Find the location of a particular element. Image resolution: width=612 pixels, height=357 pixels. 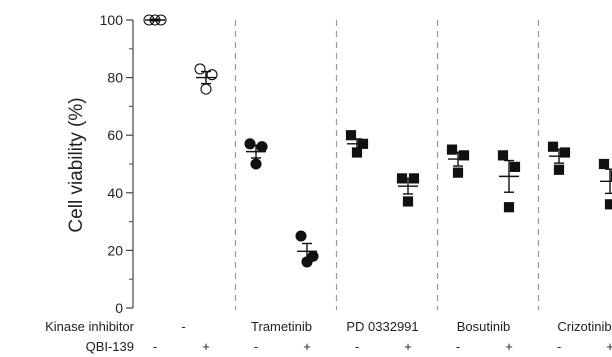

y-tick-label-100: 100 is located at coordinates (112, 20).